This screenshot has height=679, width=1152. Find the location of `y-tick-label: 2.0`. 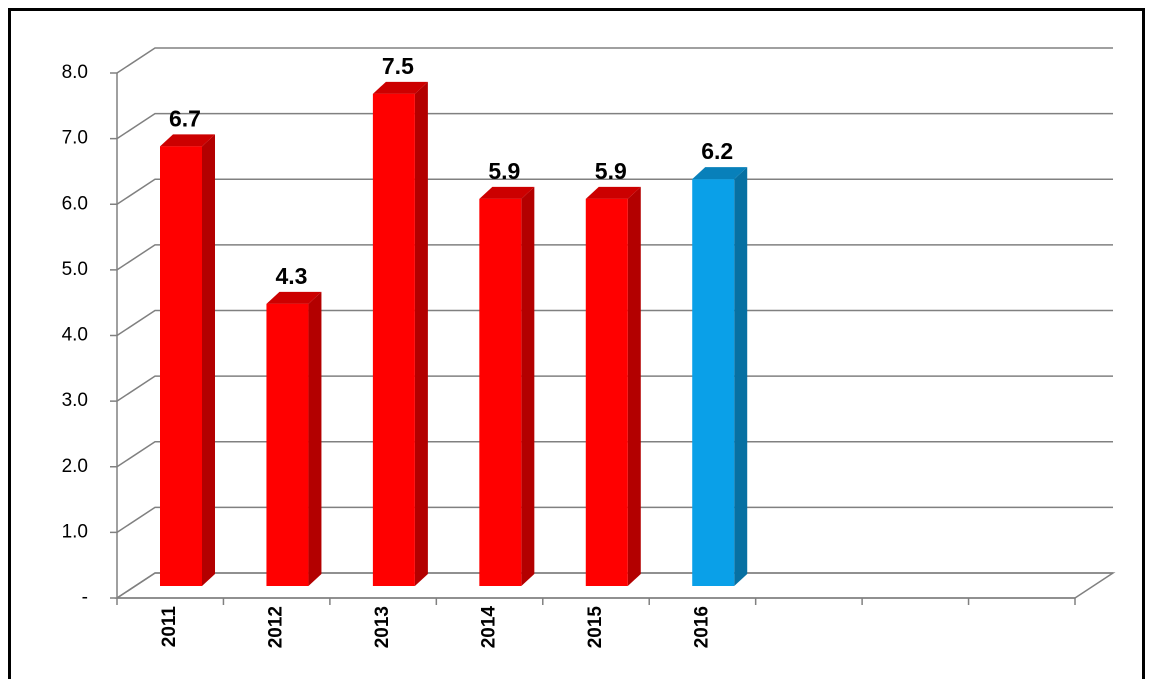

y-tick-label: 2.0 is located at coordinates (75, 466).